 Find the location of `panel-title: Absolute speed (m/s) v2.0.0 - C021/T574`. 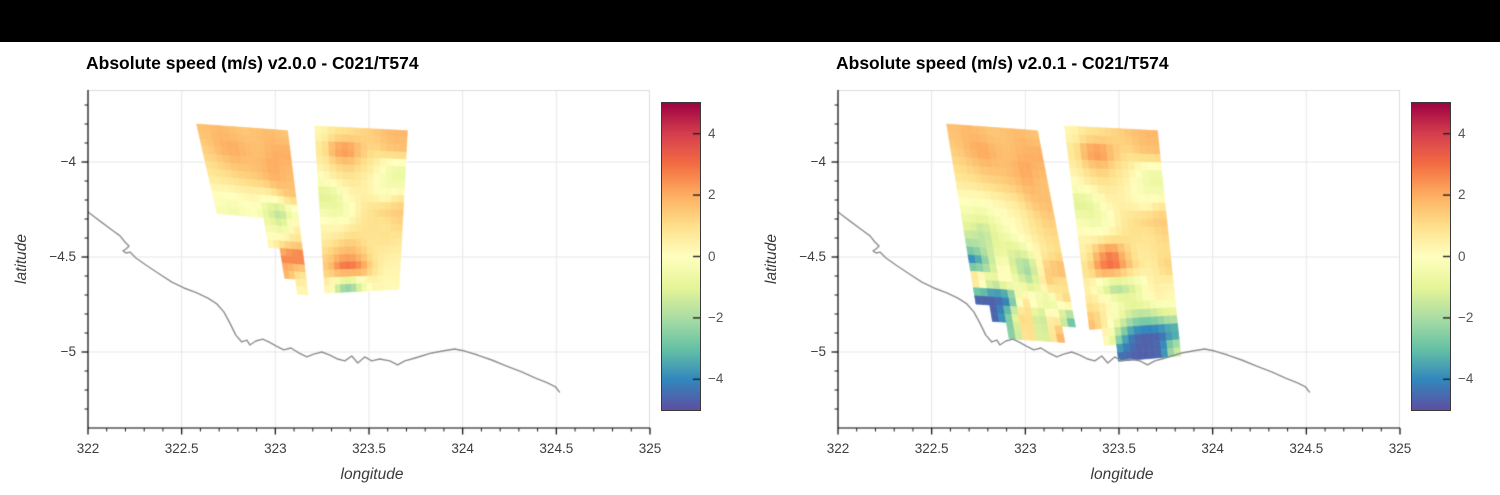

panel-title: Absolute speed (m/s) v2.0.0 - C021/T574 is located at coordinates (252, 63).